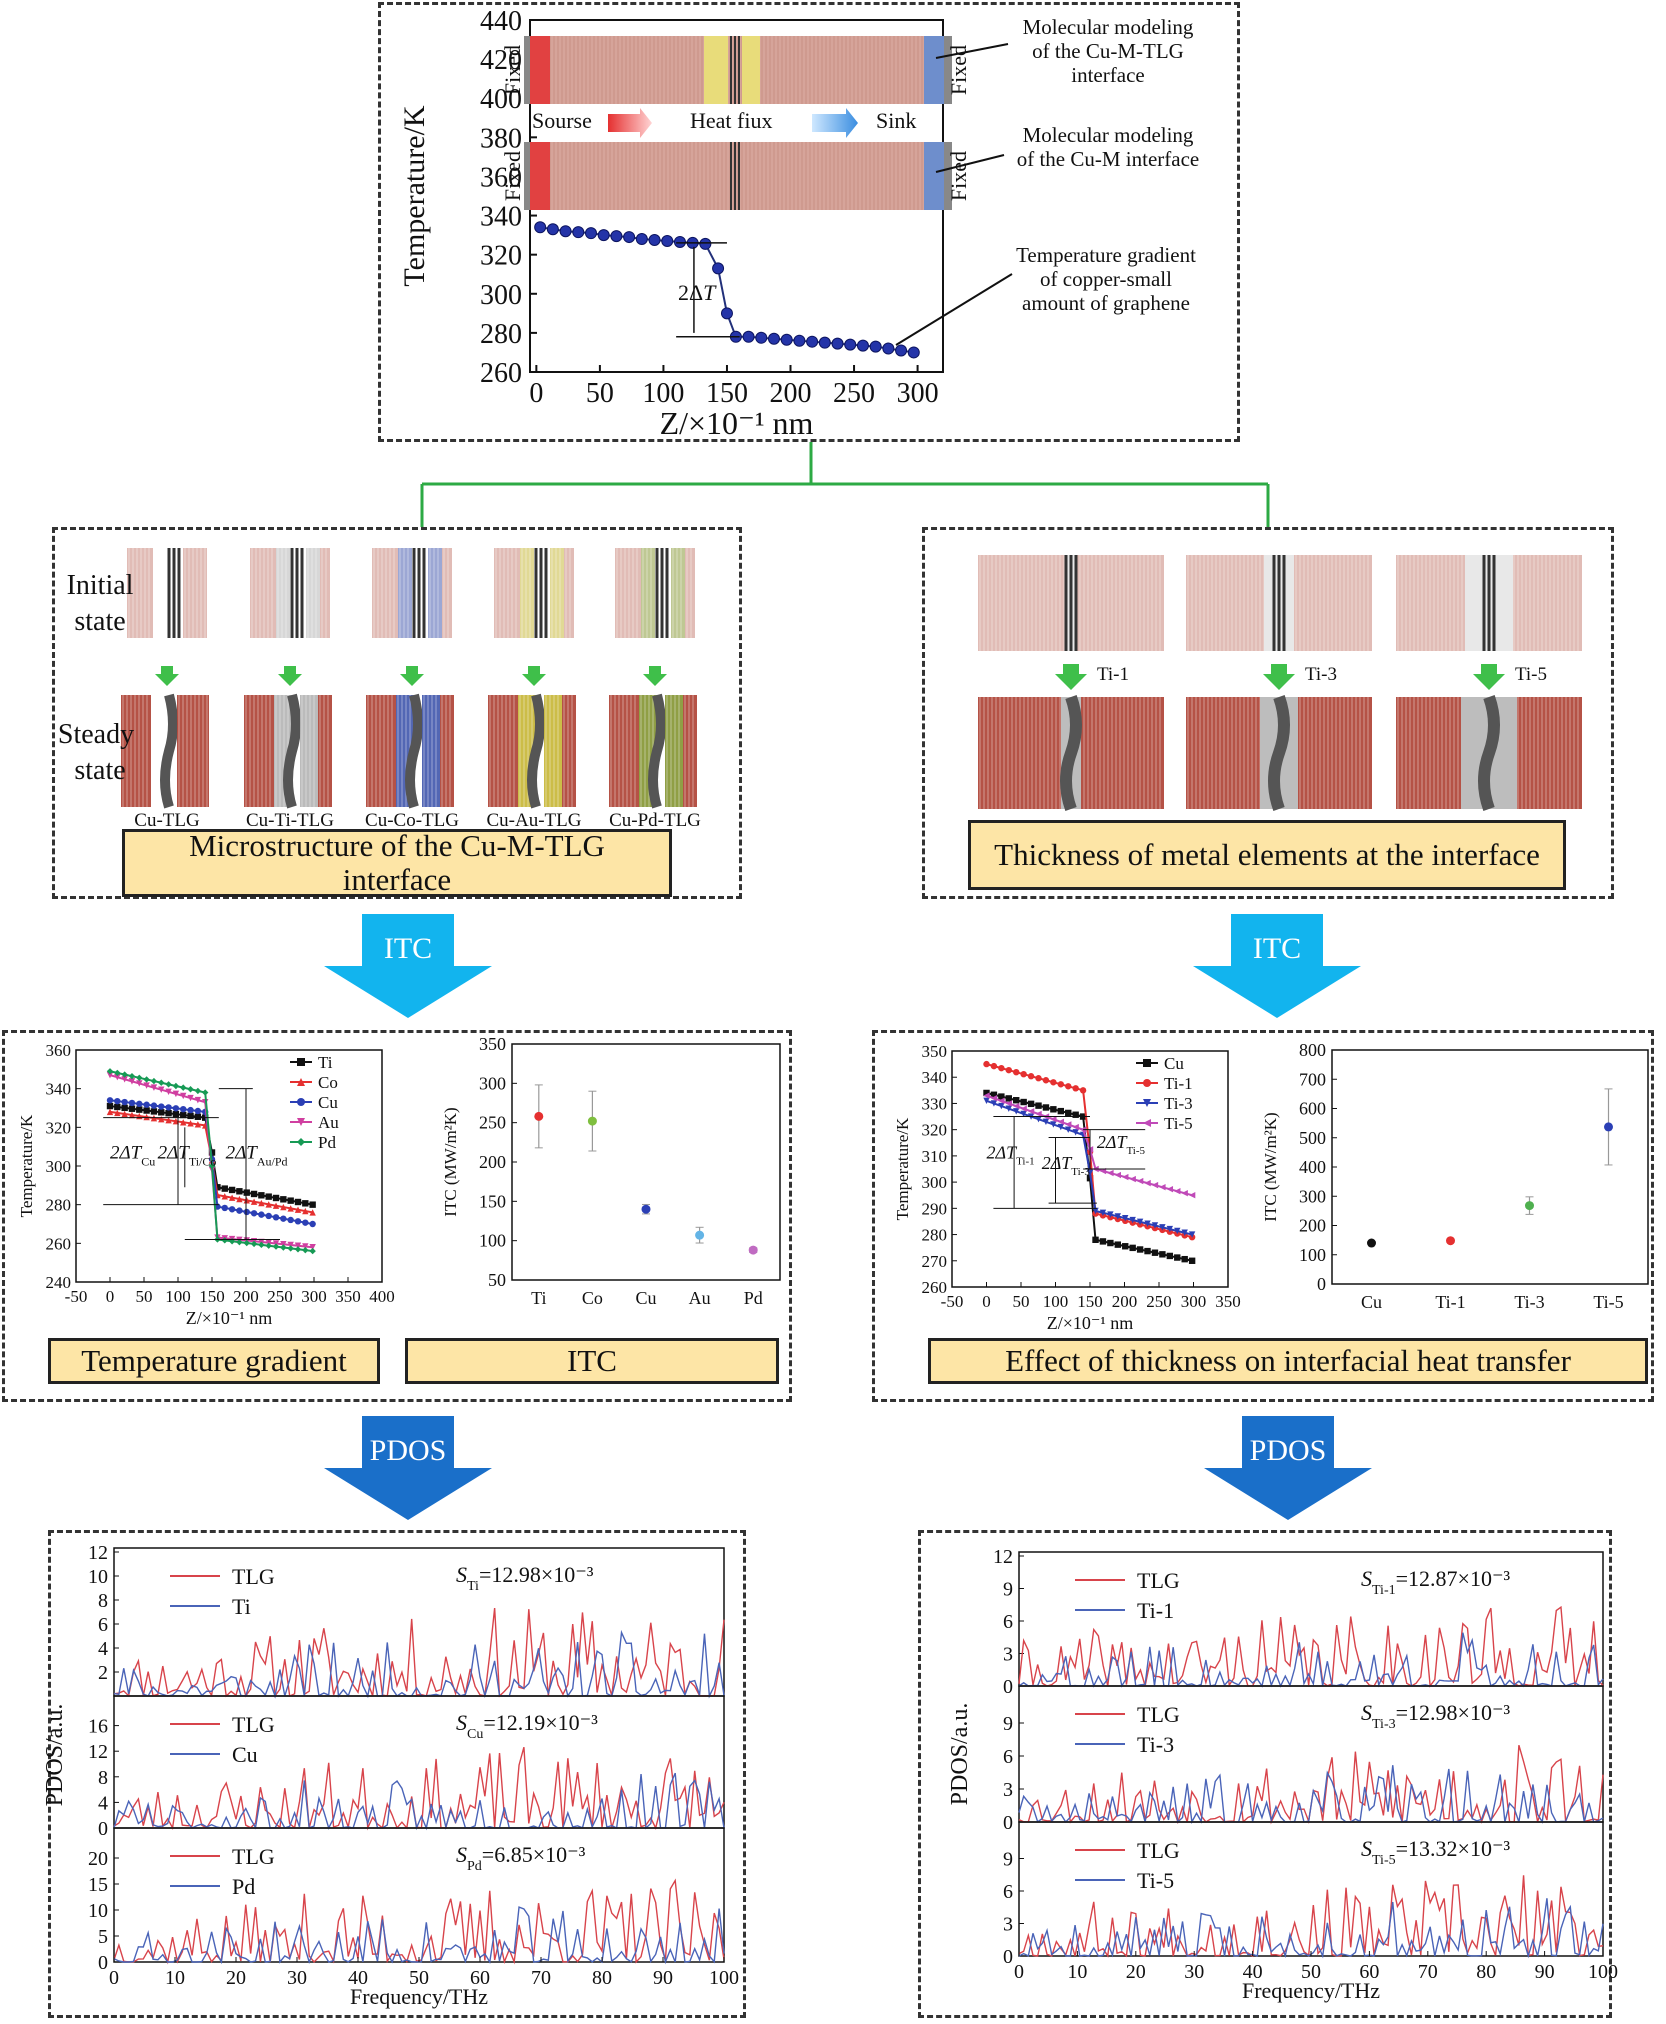 The width and height of the screenshot is (1666, 2024). I want to click on top-x-tick-label: 150, so click(727, 393).